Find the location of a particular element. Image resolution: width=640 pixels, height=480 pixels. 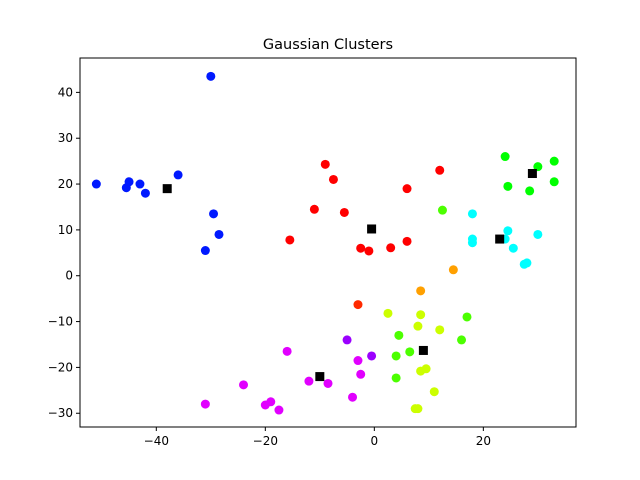

y-axis: −30 −20 −10 0 10 20 30 40 is located at coordinates (64, 252).